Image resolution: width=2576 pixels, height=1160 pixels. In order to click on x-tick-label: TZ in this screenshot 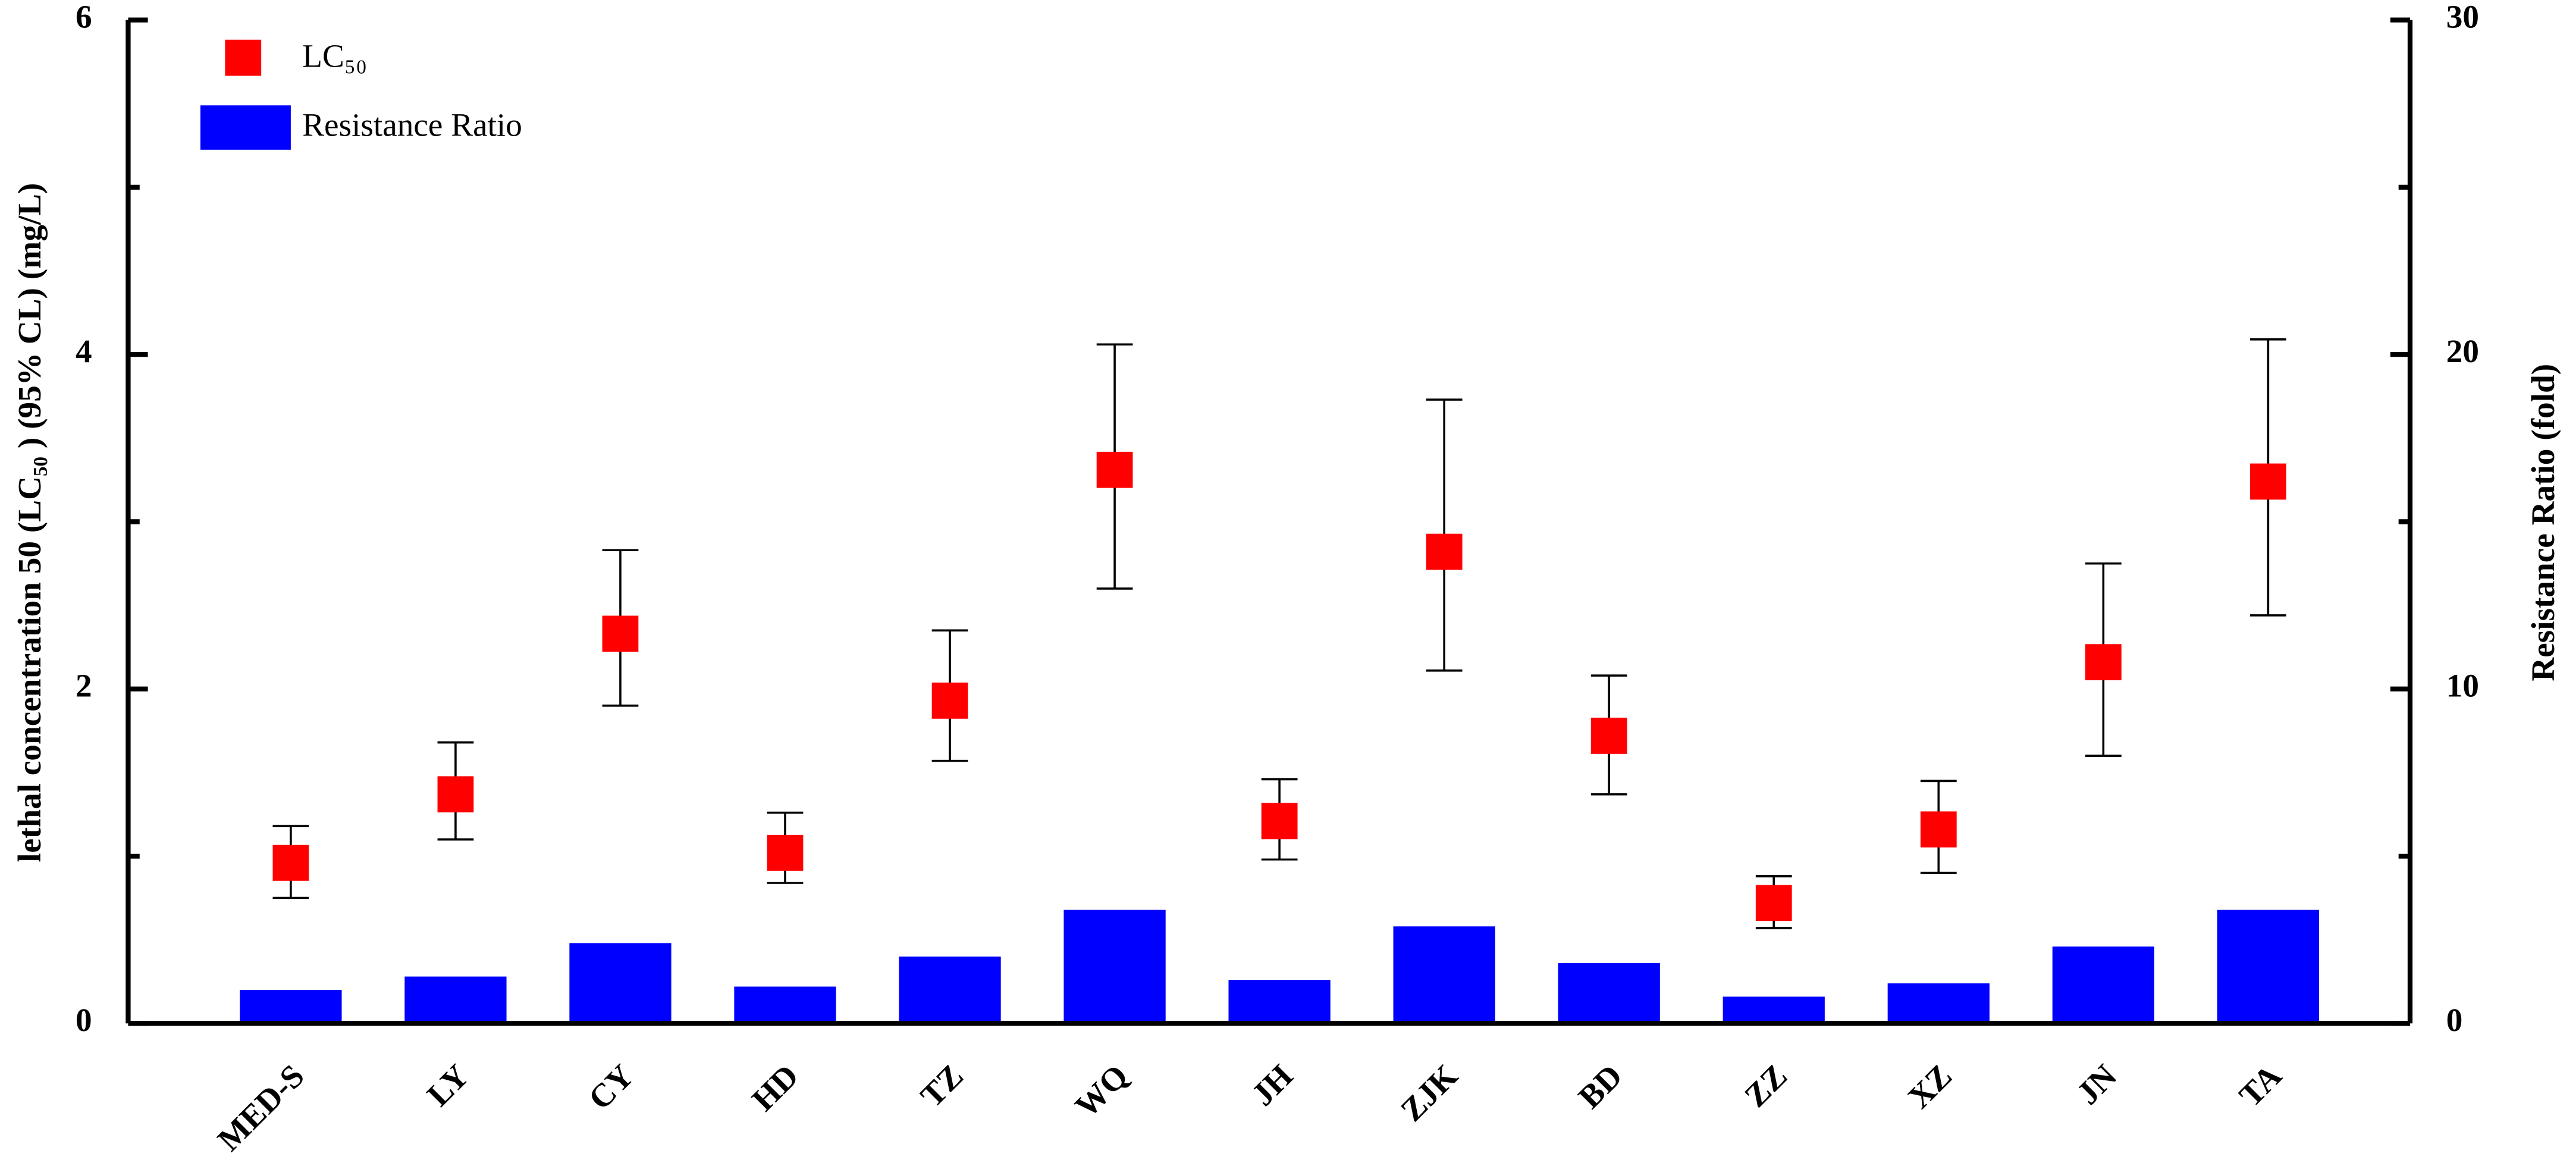, I will do `click(942, 1085)`.